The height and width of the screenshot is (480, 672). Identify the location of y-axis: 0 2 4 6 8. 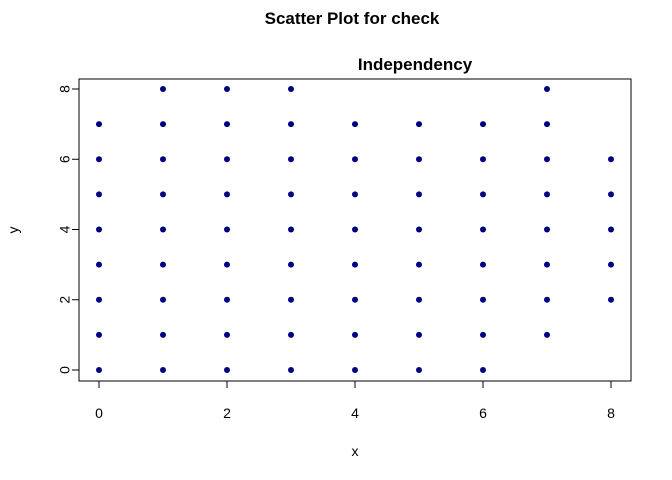
(68, 229).